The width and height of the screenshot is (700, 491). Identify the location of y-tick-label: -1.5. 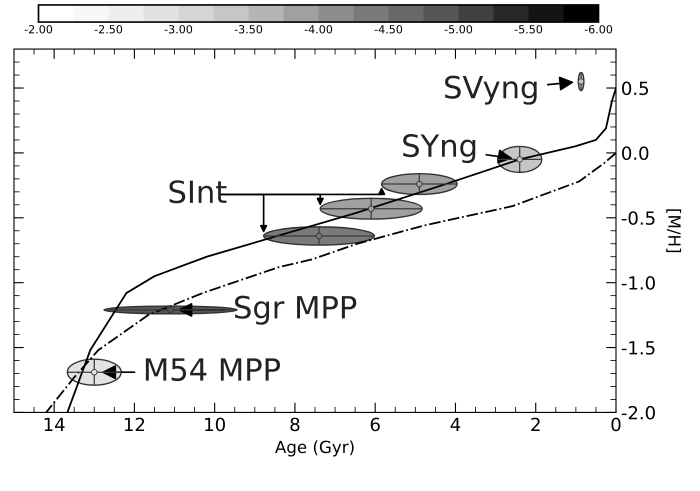
(638, 348).